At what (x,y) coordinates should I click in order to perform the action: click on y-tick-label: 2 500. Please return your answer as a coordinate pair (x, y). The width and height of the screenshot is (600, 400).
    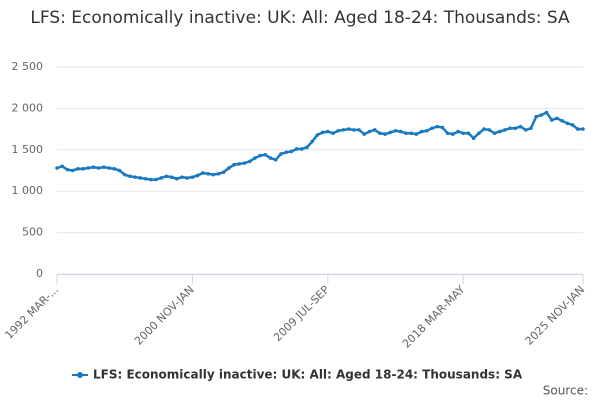
    Looking at the image, I should click on (28, 66).